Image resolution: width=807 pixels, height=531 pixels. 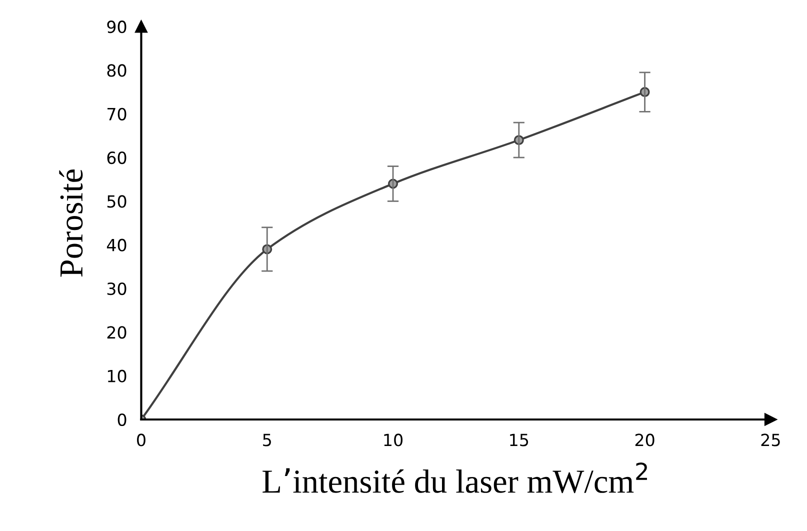 What do you see at coordinates (117, 376) in the screenshot?
I see `y-tick-label: 10` at bounding box center [117, 376].